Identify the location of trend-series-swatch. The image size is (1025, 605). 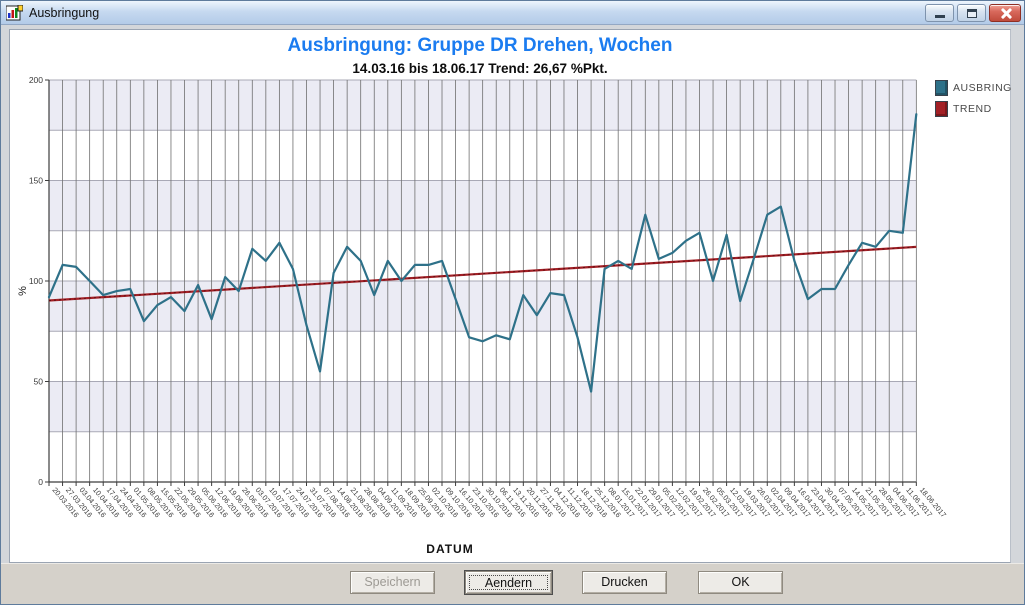
(941, 109).